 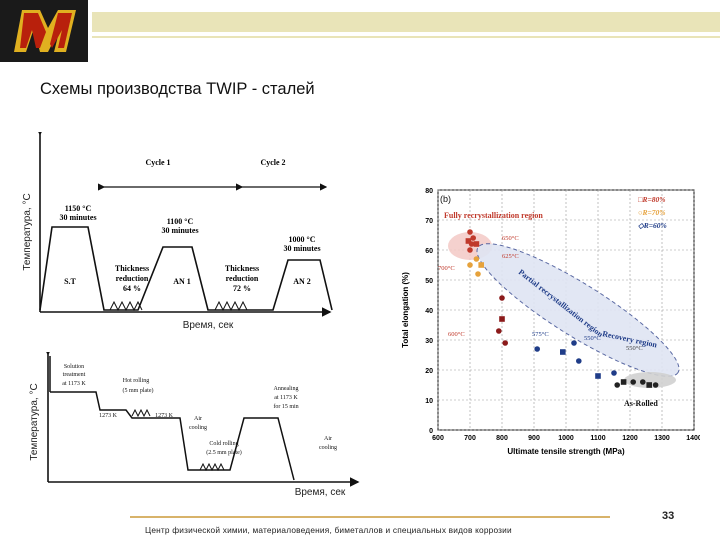 What do you see at coordinates (27, 231) in the screenshot?
I see `diagram1-y-label: Температура, °С` at bounding box center [27, 231].